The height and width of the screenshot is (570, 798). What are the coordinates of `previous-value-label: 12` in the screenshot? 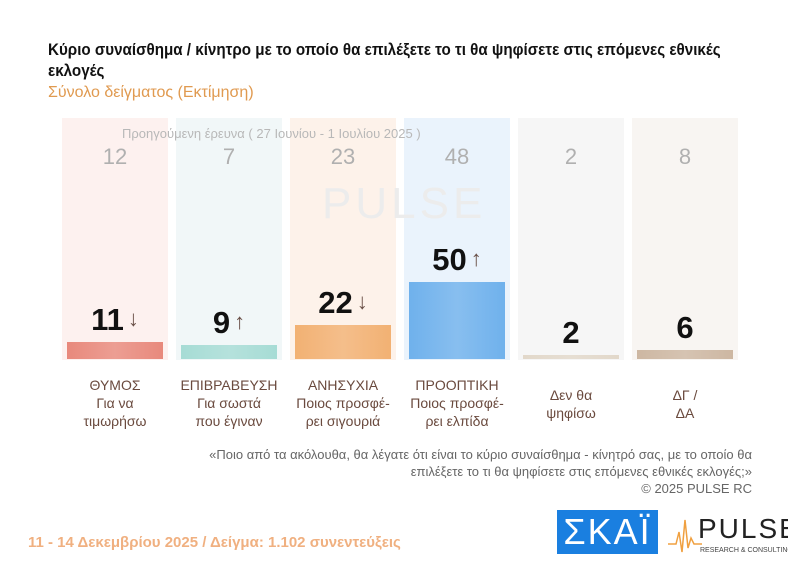 It's located at (115, 156).